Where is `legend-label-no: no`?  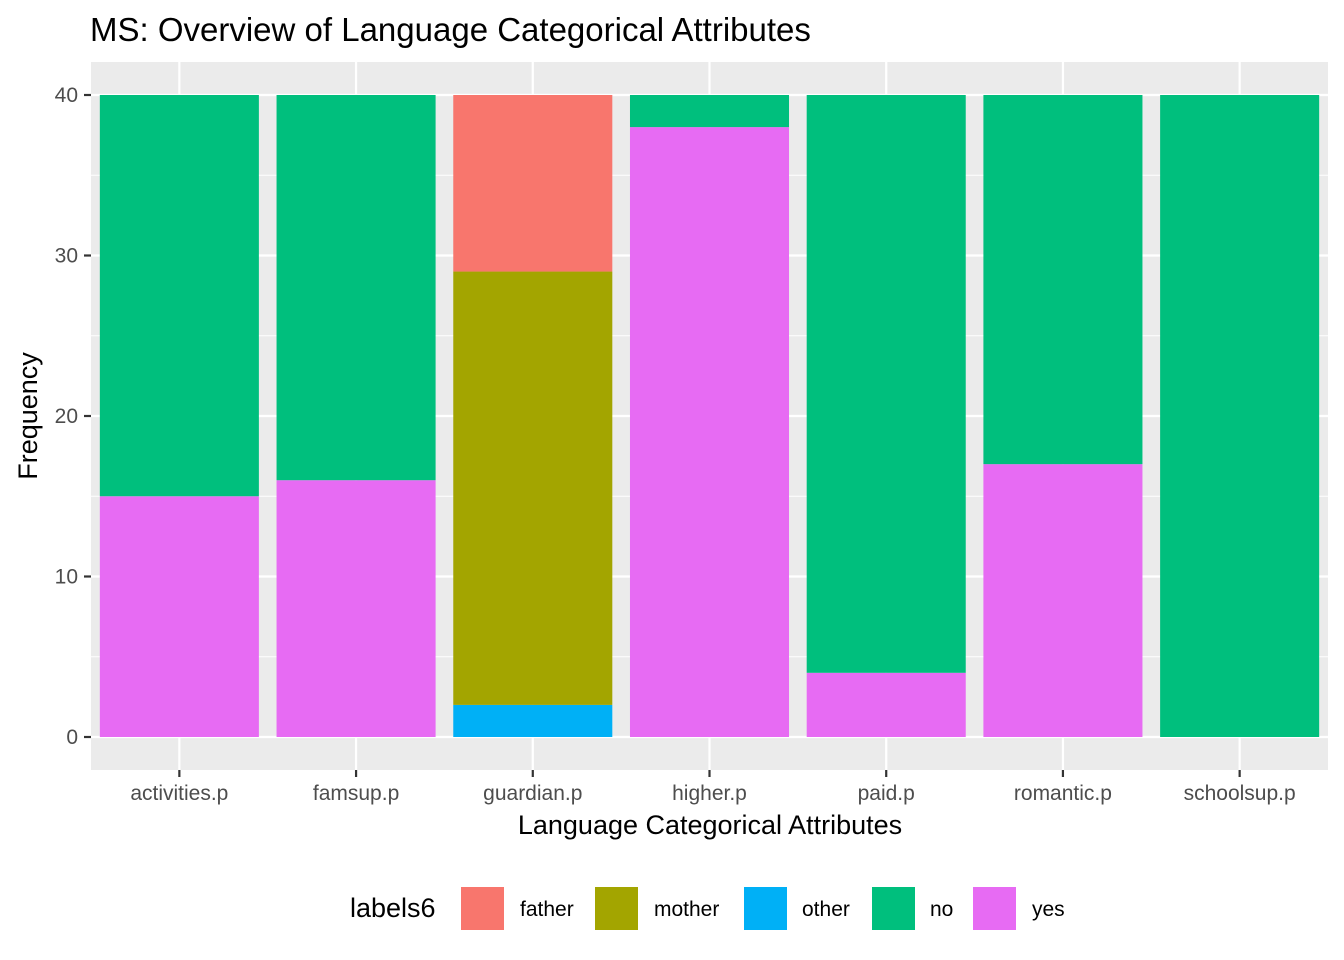 legend-label-no: no is located at coordinates (941, 909).